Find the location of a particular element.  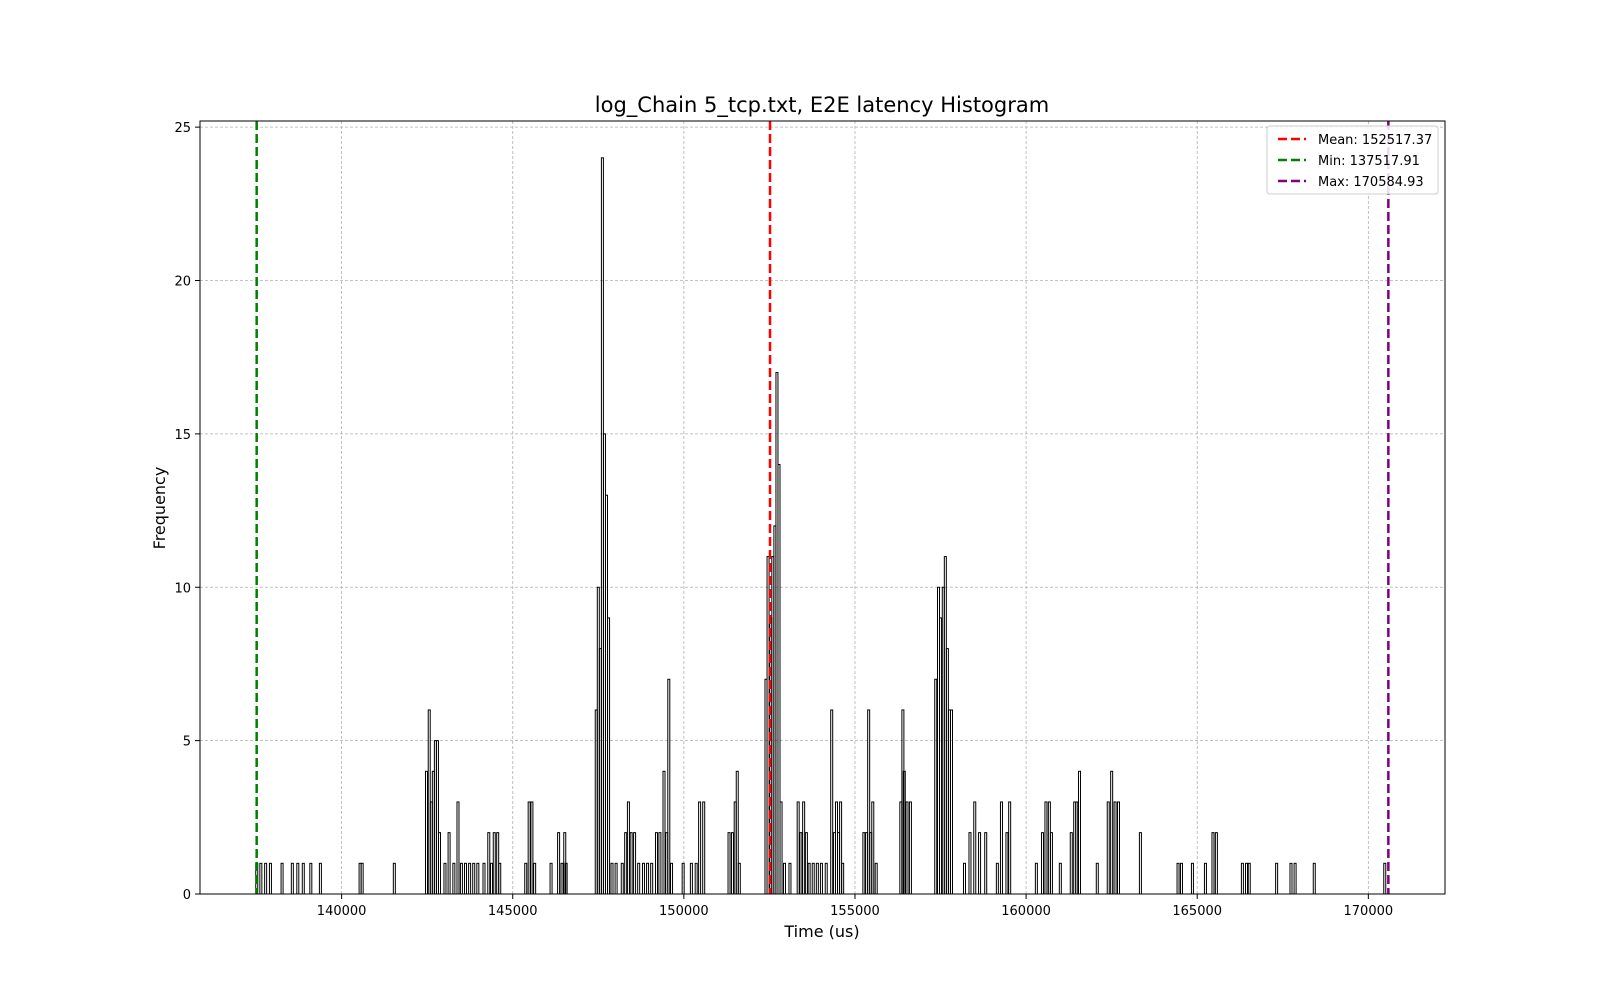

x-tick-label: 145000 is located at coordinates (513, 911).